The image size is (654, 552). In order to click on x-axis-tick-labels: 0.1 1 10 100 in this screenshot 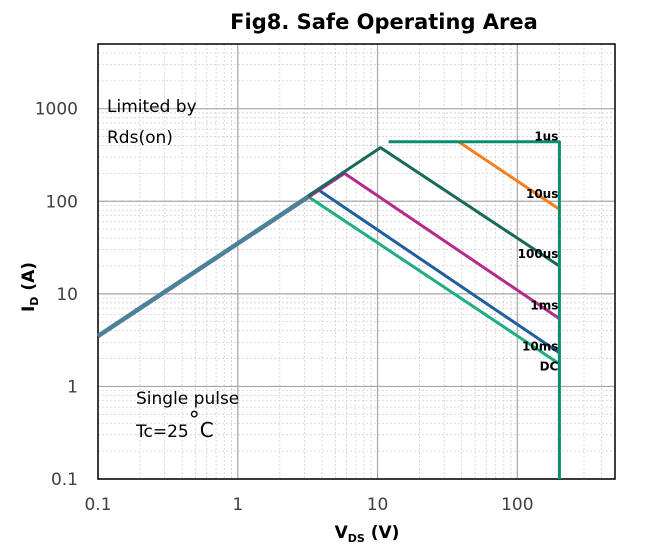, I will do `click(308, 505)`.